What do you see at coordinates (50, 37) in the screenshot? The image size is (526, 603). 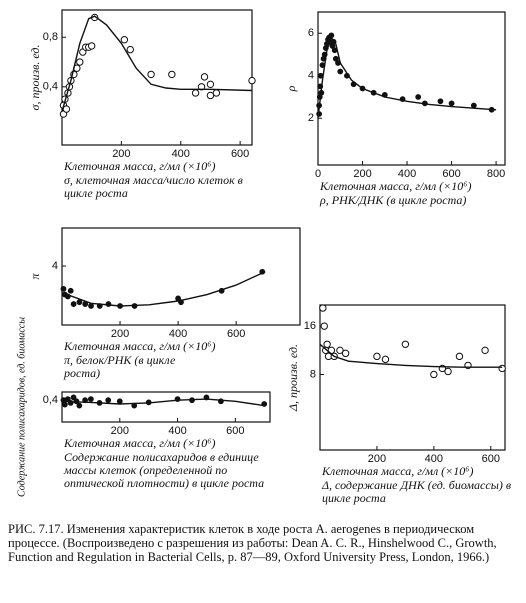 I see `y-tick-label: 0,8` at bounding box center [50, 37].